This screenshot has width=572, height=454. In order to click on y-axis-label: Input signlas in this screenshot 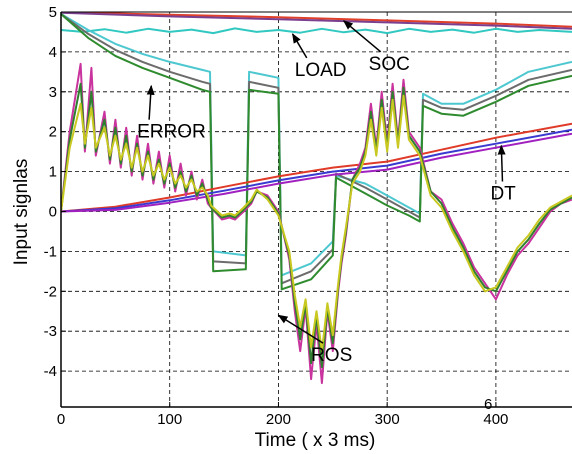, I will do `click(21, 212)`.